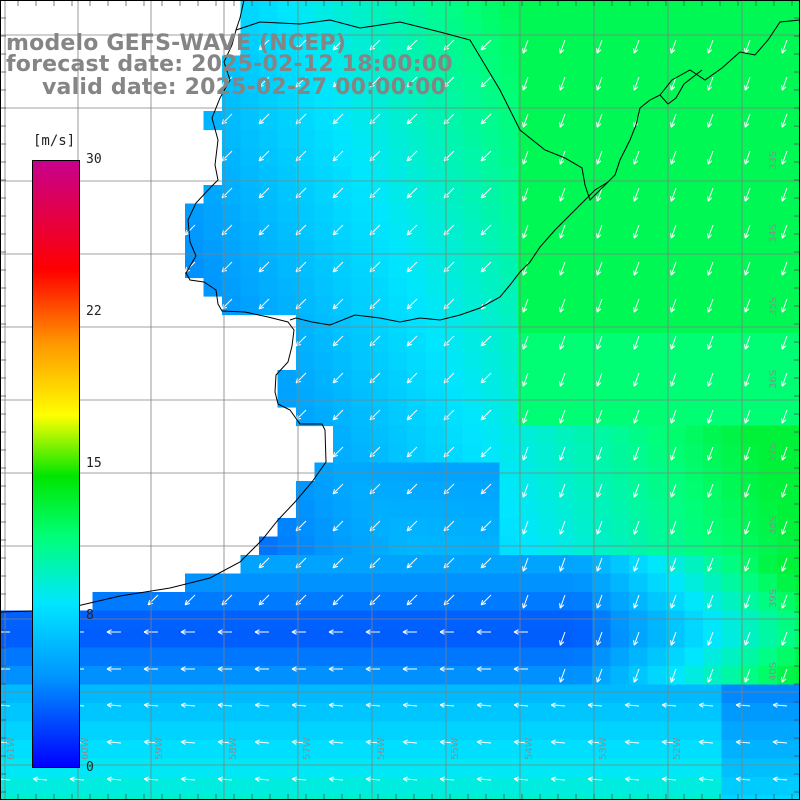 The image size is (800, 800). I want to click on longitude-label: 52W, so click(677, 748).